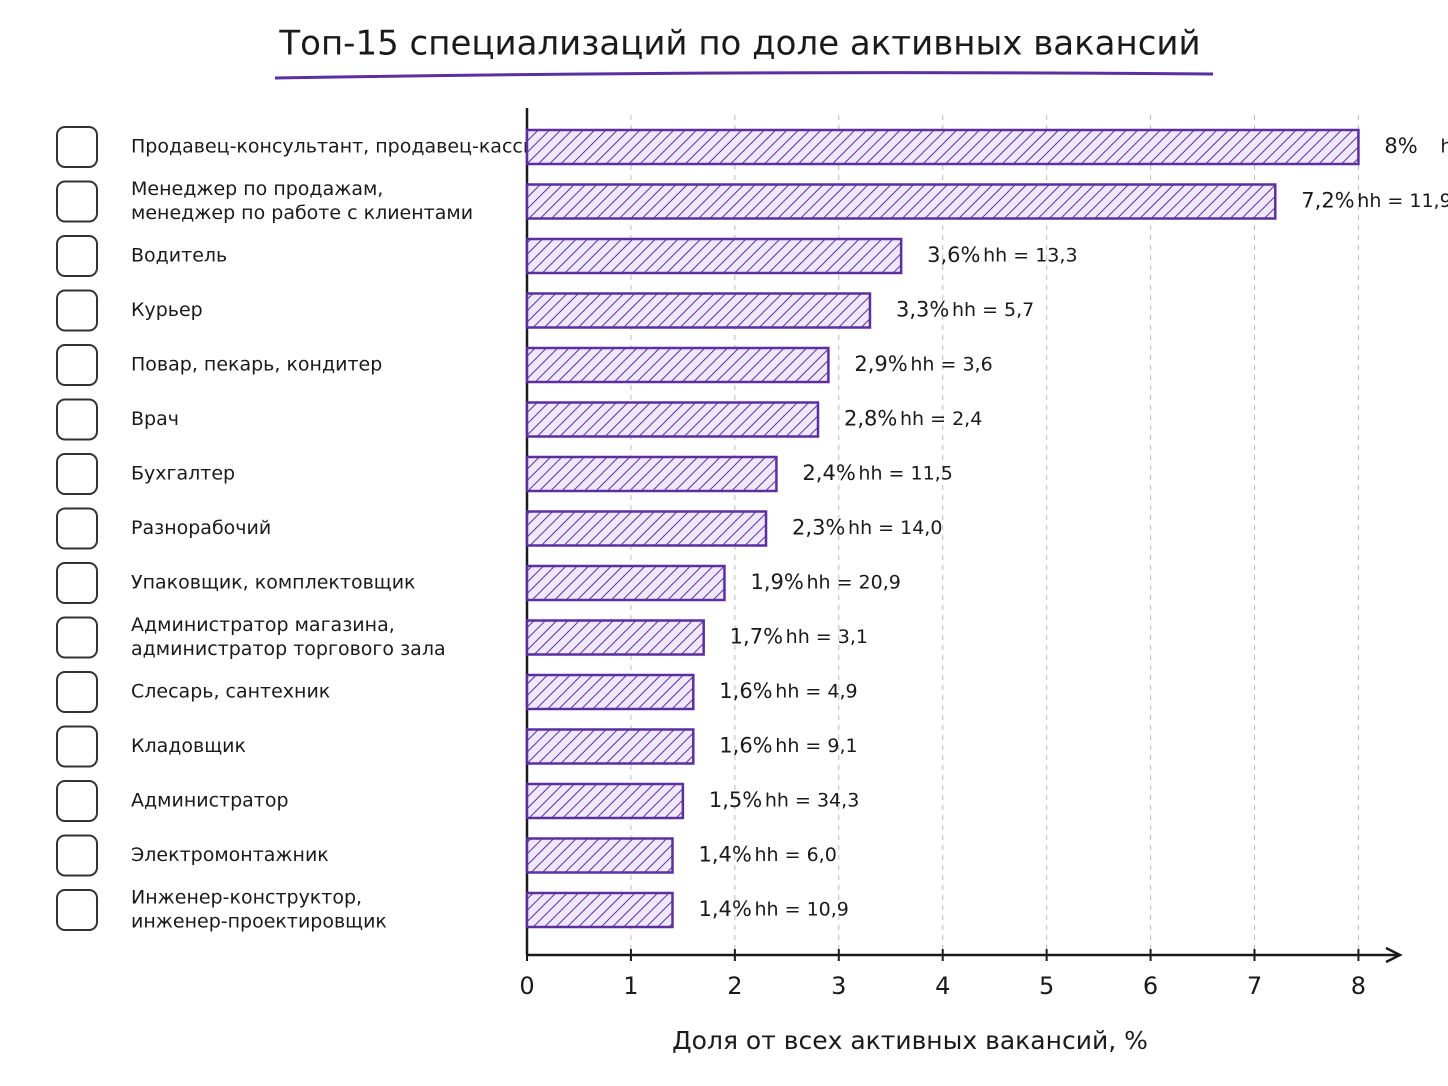  I want to click on x-tick-label: 5, so click(1046, 986).